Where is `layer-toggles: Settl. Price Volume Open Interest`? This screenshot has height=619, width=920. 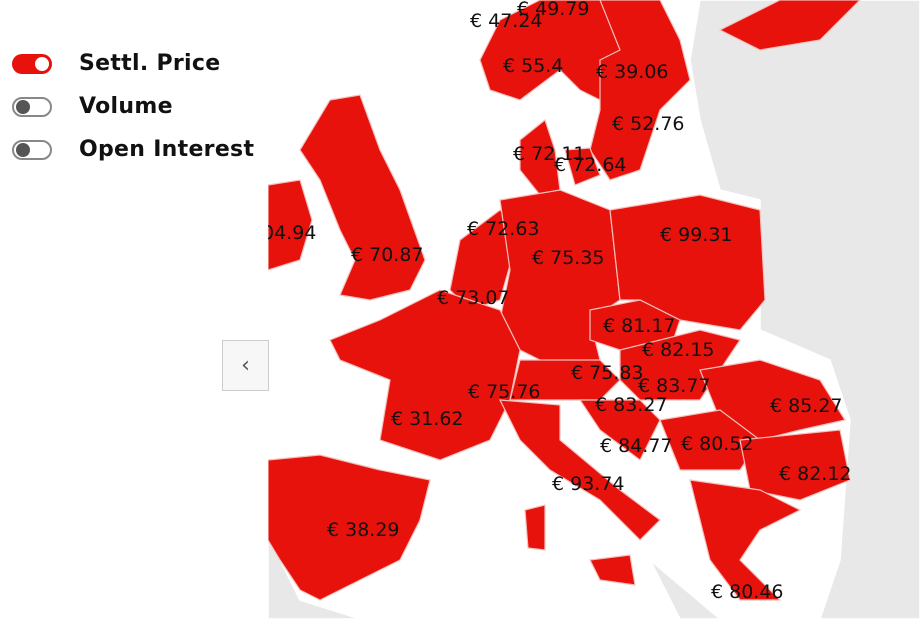 layer-toggles: Settl. Price Volume Open Interest is located at coordinates (133, 106).